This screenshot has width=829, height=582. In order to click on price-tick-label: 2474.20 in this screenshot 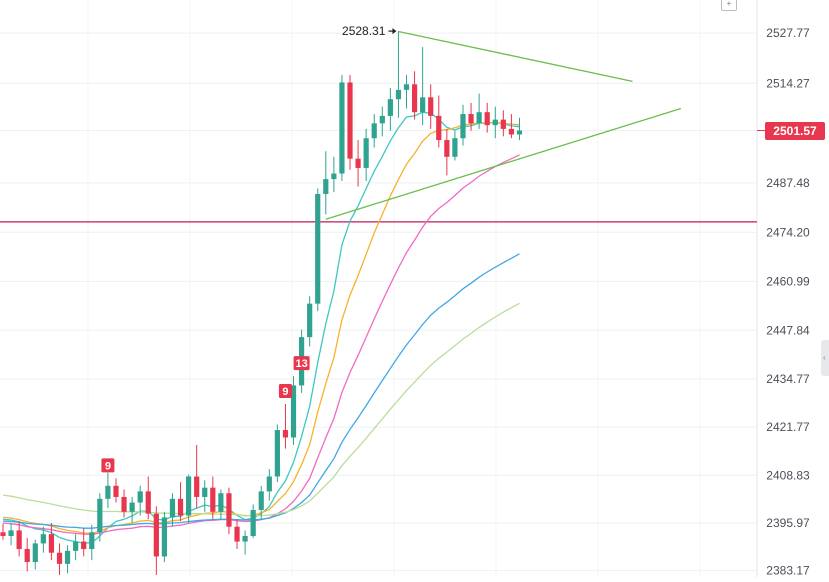, I will do `click(788, 232)`.